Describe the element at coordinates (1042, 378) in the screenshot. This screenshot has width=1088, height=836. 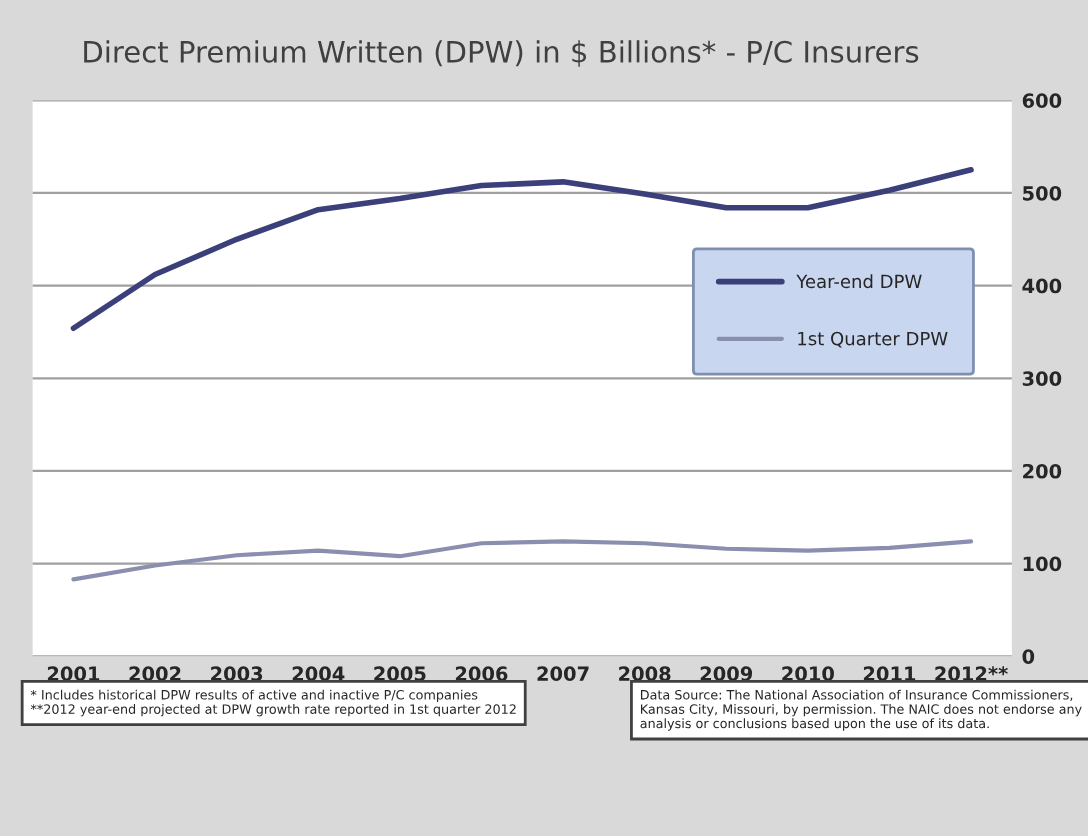
I see `y-tick-label: 300` at that location.